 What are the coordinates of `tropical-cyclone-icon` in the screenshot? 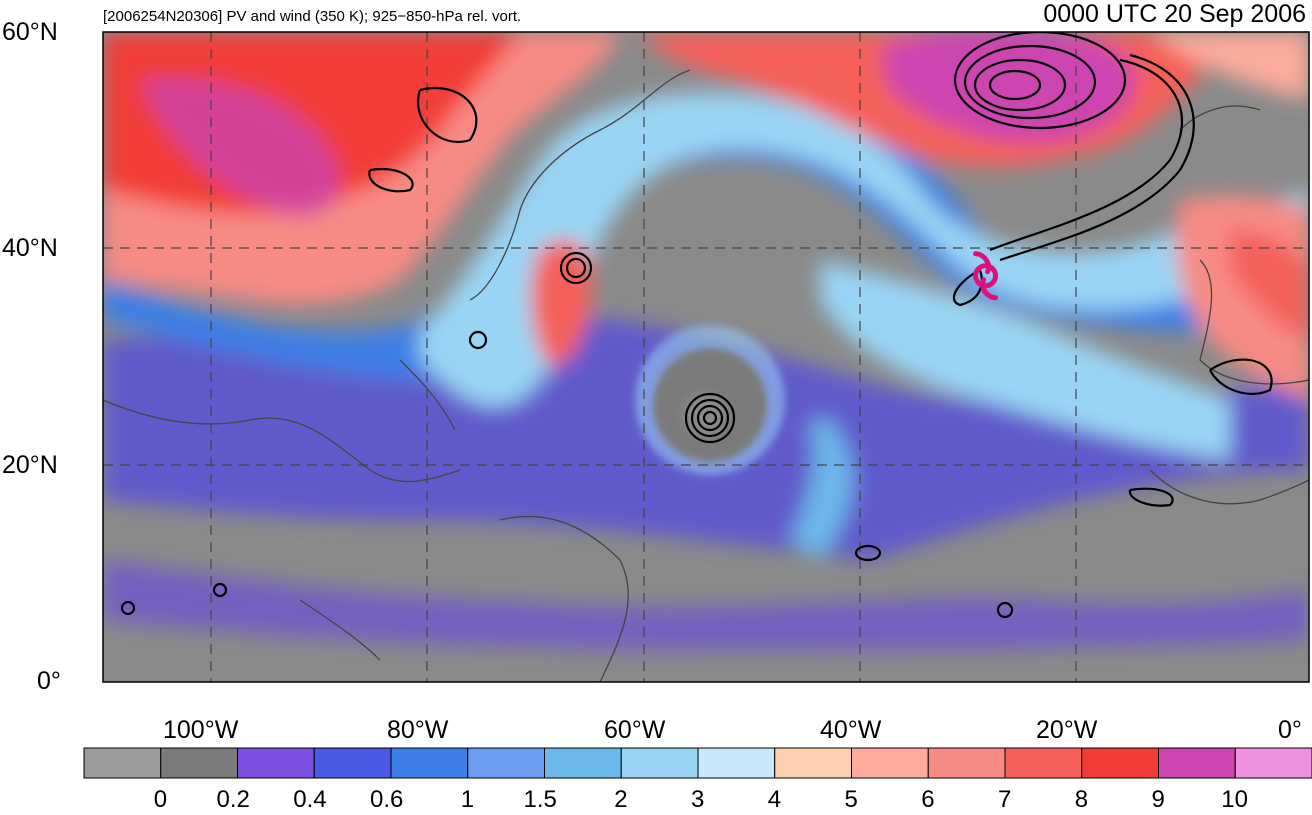 It's located at (986, 276).